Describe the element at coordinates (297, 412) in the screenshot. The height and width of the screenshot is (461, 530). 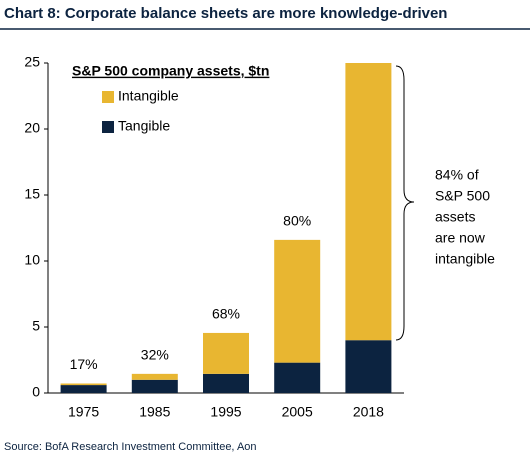
I see `x-tick-label: 2005` at that location.